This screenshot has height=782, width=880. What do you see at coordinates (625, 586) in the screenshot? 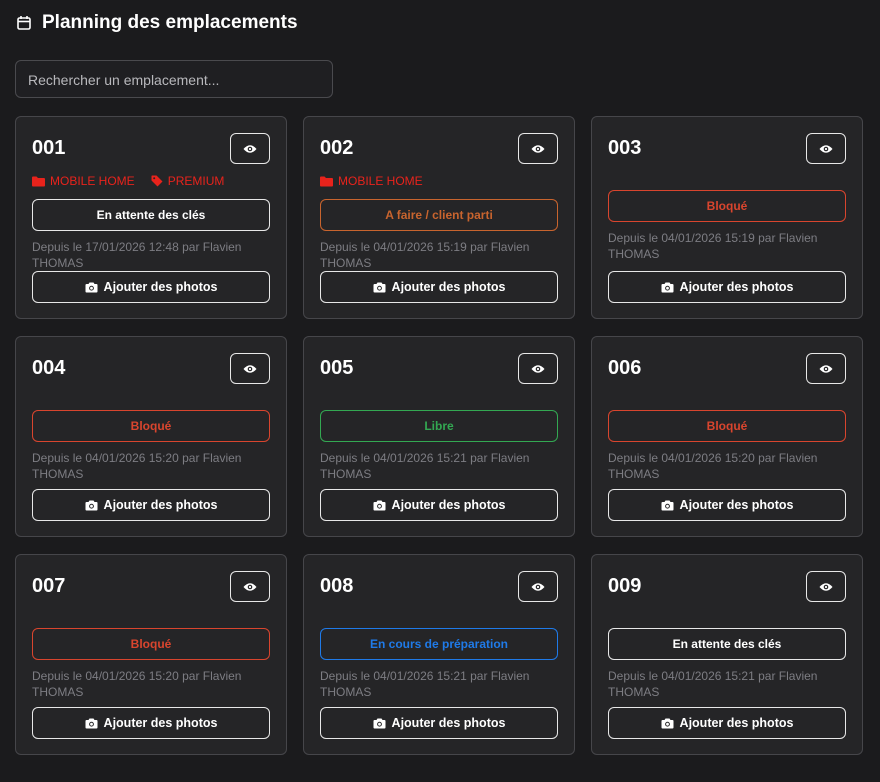
I see `location-number: 009` at bounding box center [625, 586].